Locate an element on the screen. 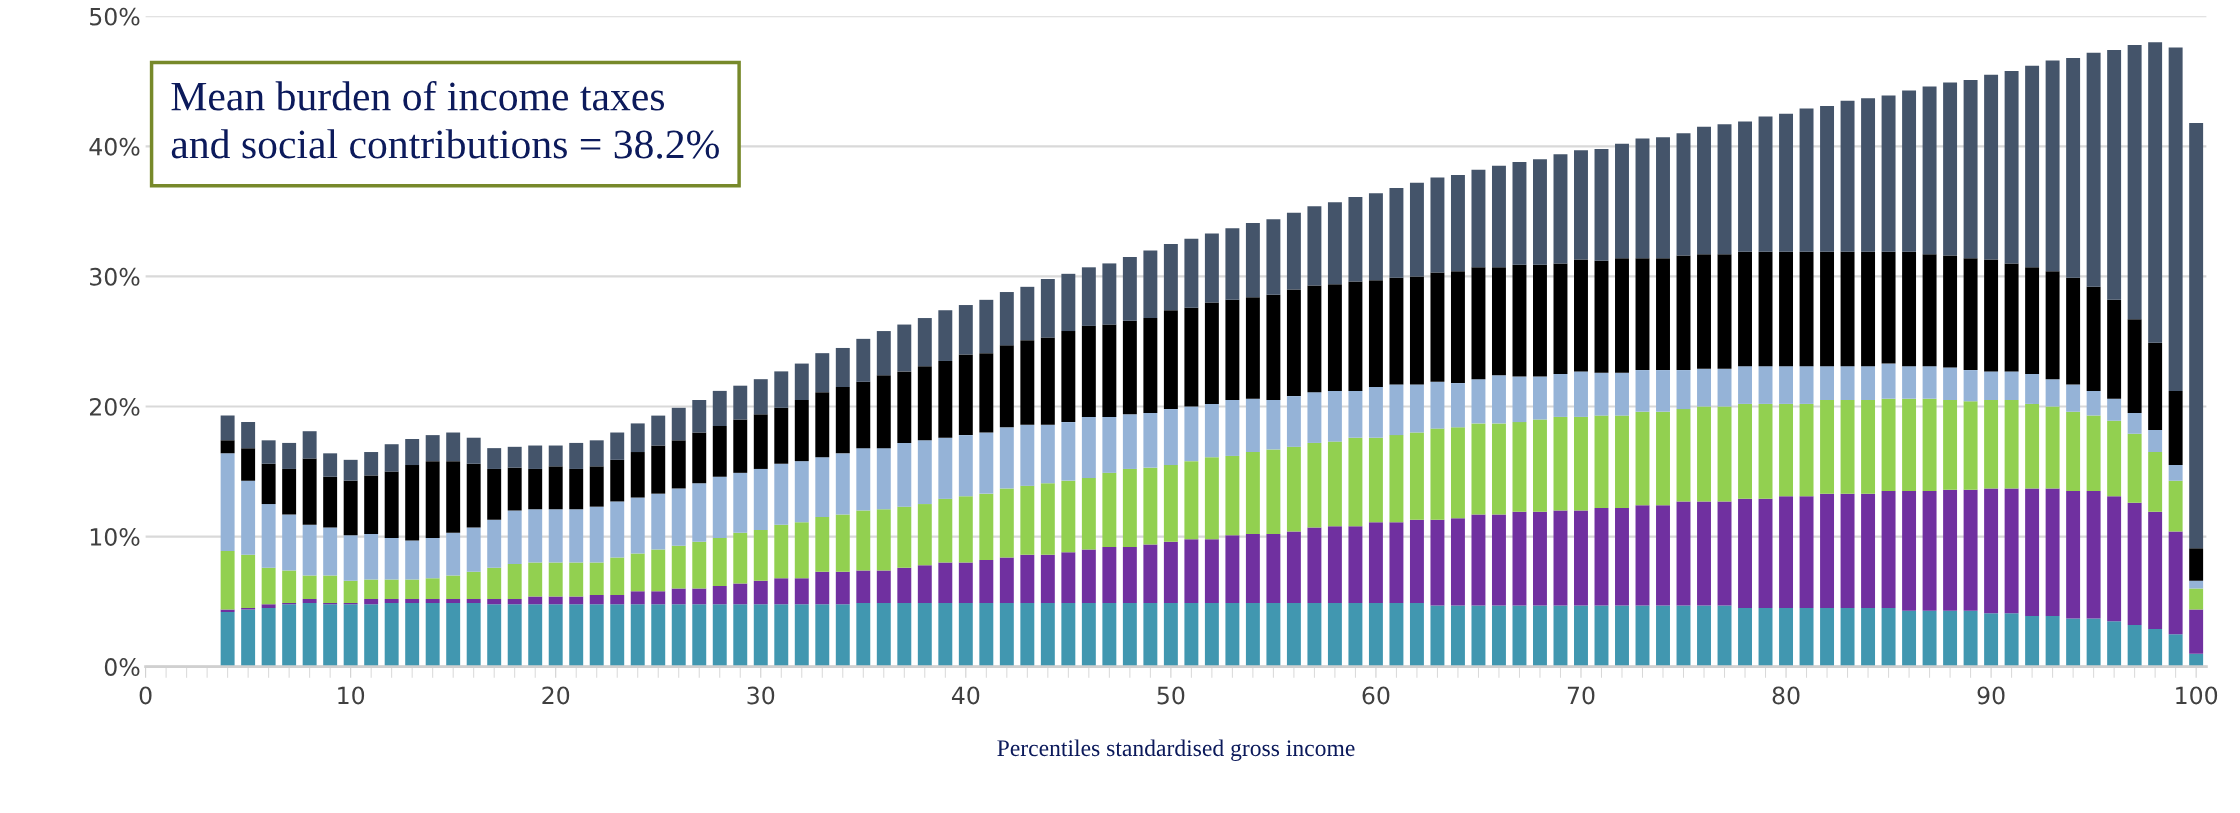 The height and width of the screenshot is (813, 2240). x-tick-label: 70 is located at coordinates (1581, 695).